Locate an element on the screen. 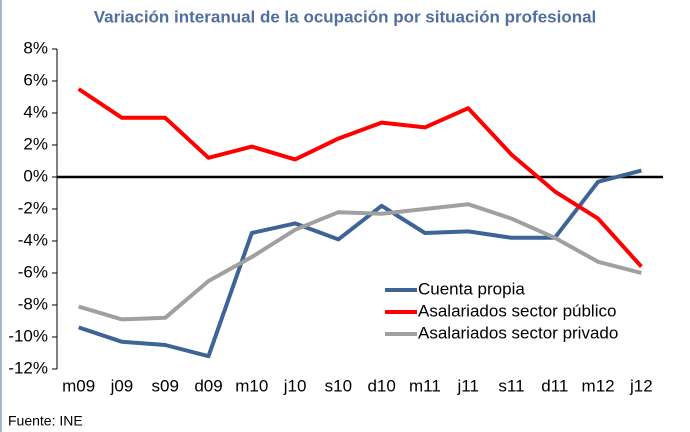 This screenshot has width=690, height=432. y-tick-label: -12% is located at coordinates (28, 367).